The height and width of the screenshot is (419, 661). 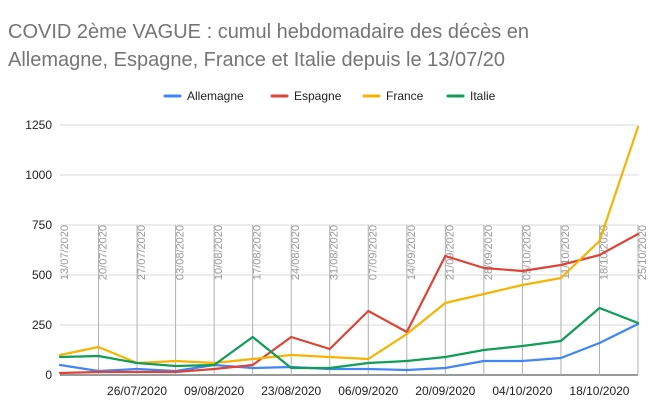 I want to click on x-tick-label: 09/08/2020, so click(x=214, y=391).